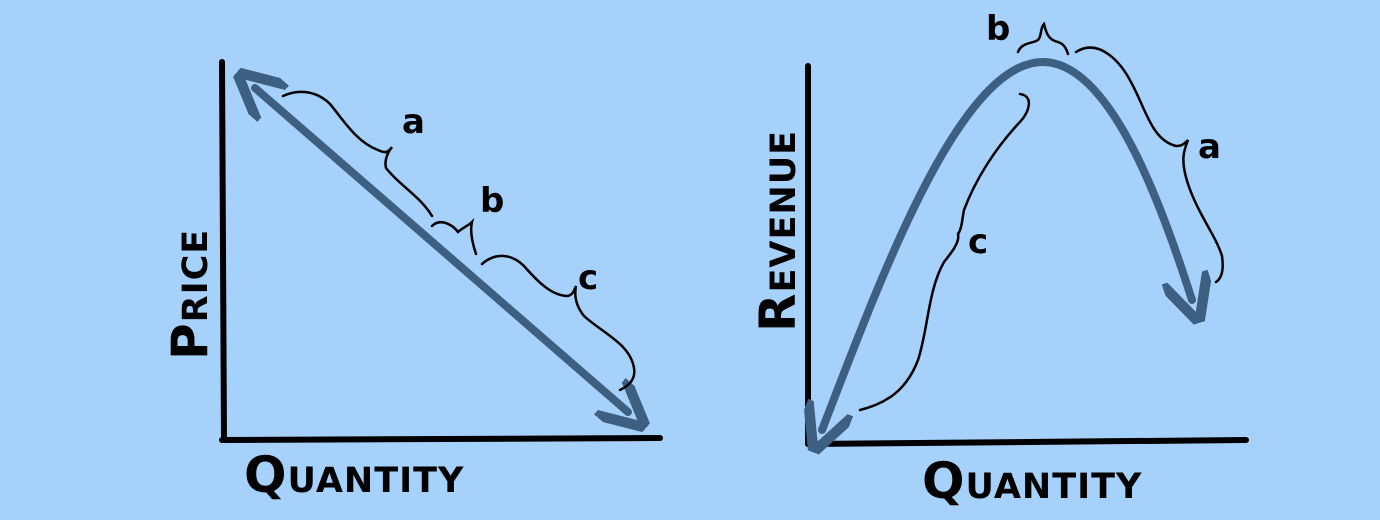 Image resolution: width=1380 pixels, height=520 pixels. What do you see at coordinates (1043, 38) in the screenshot?
I see `revenue-brace-b` at bounding box center [1043, 38].